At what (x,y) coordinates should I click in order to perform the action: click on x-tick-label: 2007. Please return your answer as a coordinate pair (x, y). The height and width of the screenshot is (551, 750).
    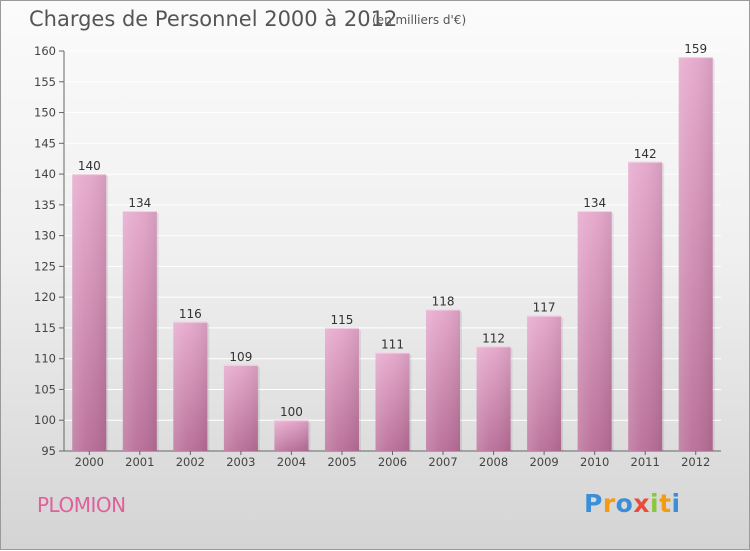
    Looking at the image, I should click on (442, 462).